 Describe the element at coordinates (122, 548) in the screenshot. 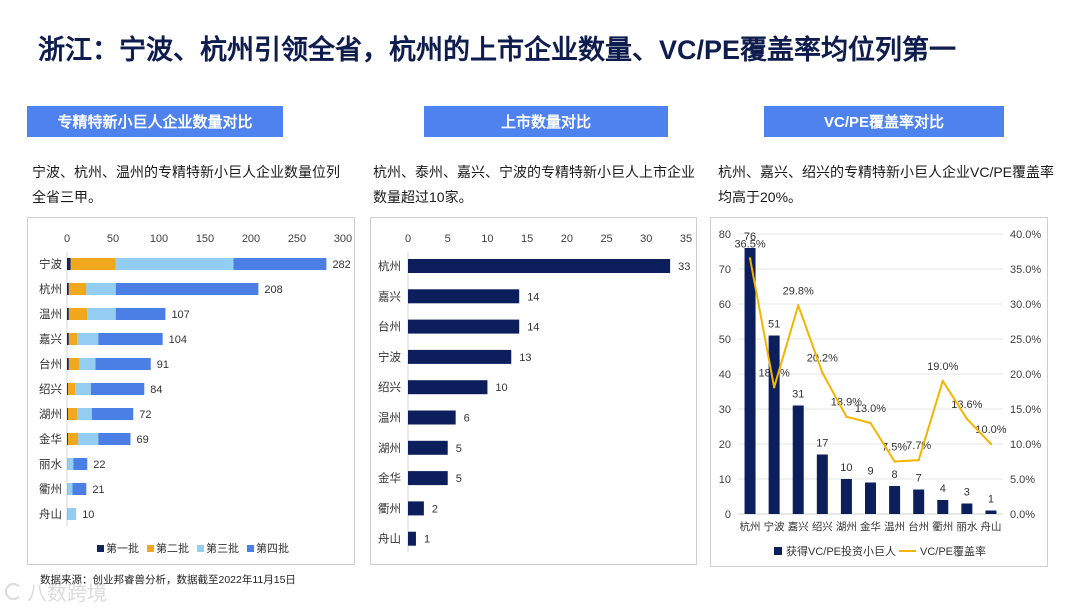

I see `legend-label: 第一批` at that location.